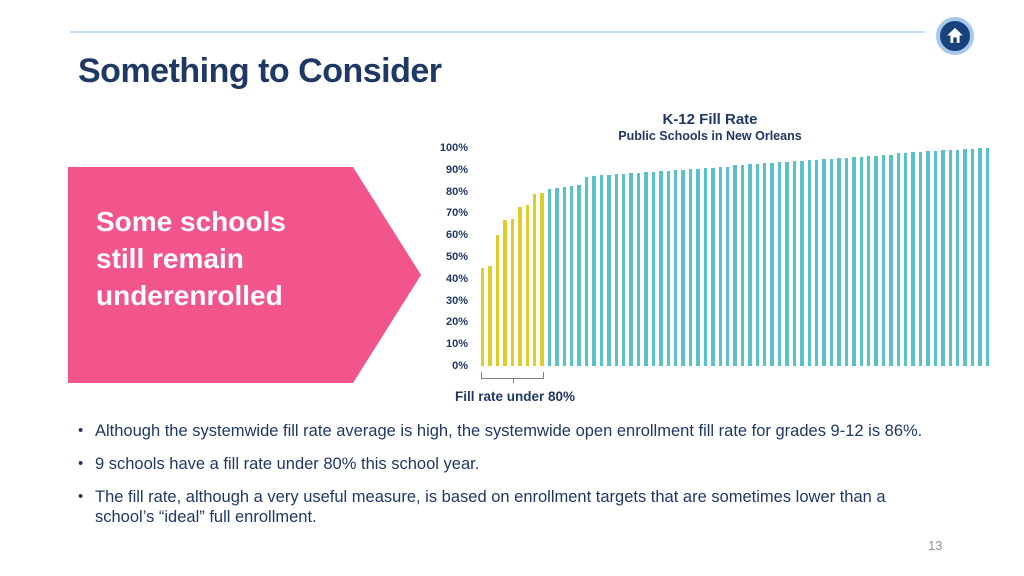 This screenshot has height=576, width=1024. I want to click on y-tick-label: 100%, so click(453, 148).